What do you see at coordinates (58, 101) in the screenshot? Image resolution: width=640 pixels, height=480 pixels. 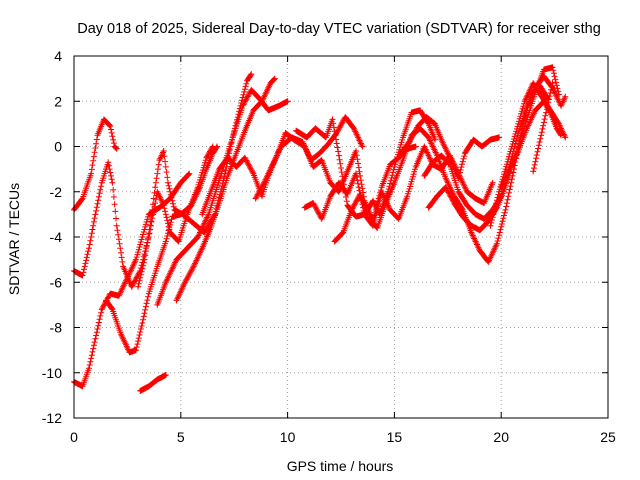 I see `y-tick-label: 2` at bounding box center [58, 101].